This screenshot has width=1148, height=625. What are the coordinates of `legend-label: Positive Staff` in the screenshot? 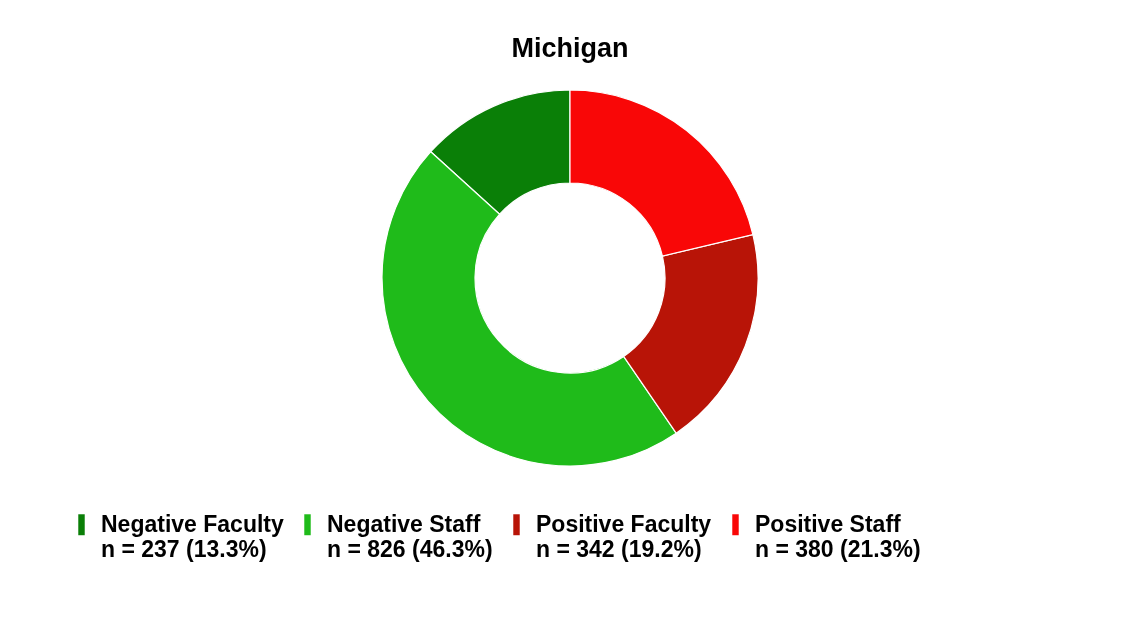 It's located at (828, 523).